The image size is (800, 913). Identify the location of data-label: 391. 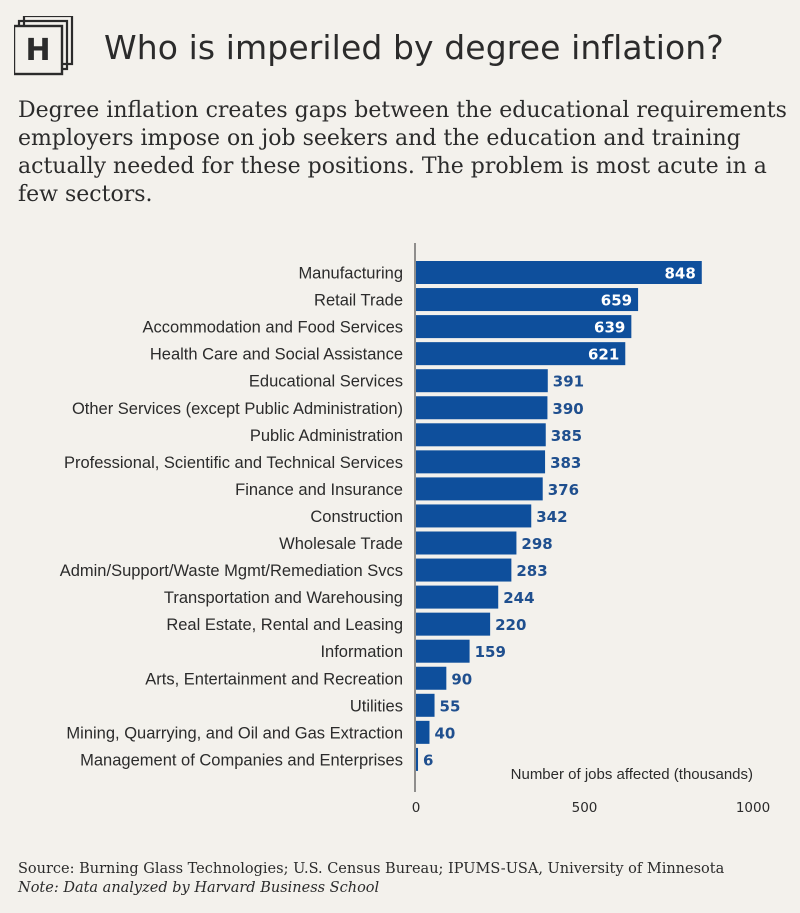
(568, 382).